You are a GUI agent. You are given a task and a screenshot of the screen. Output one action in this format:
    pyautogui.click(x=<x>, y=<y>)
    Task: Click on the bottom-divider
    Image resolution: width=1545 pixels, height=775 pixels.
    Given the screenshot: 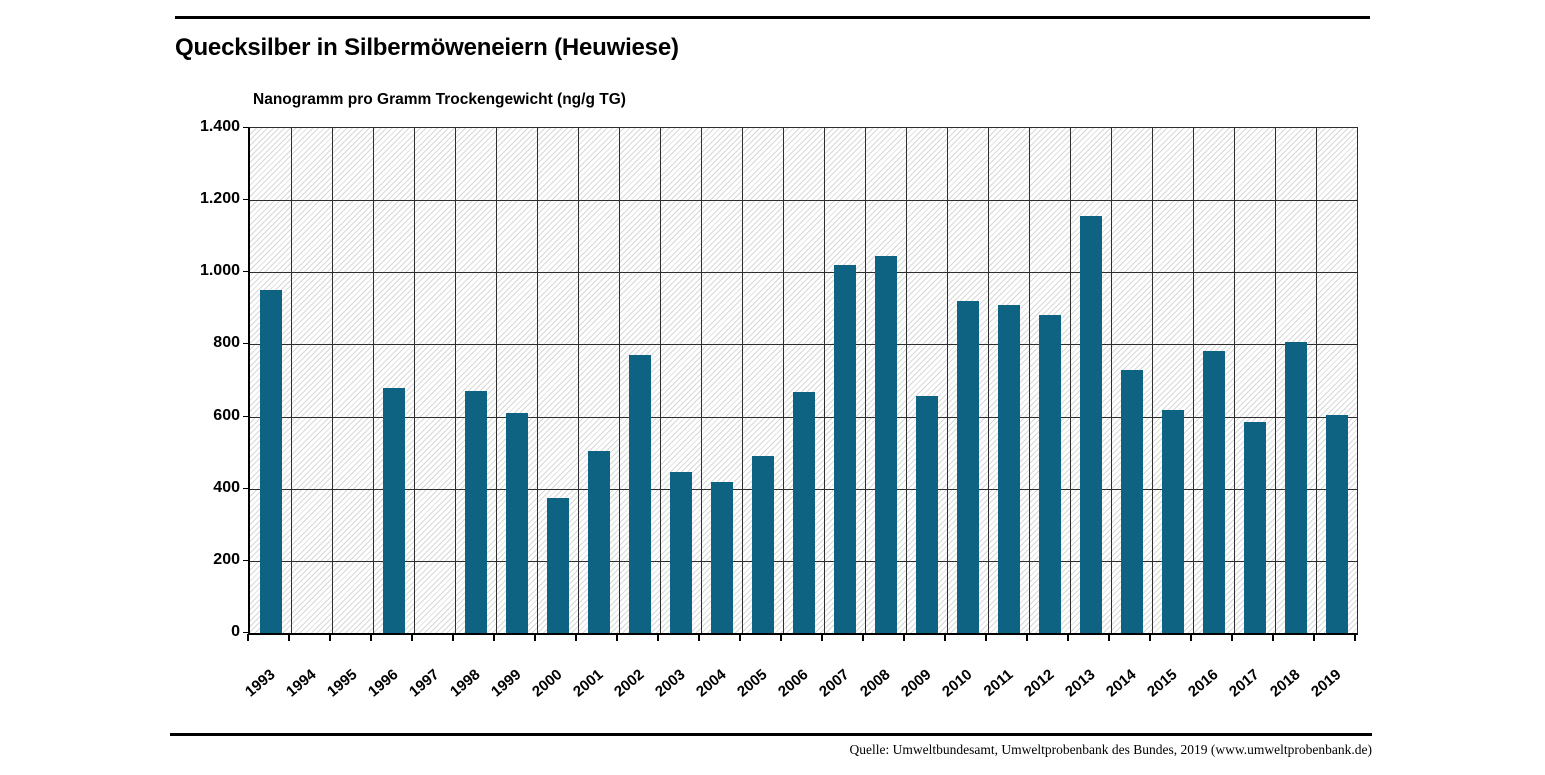 What is the action you would take?
    pyautogui.click(x=771, y=734)
    